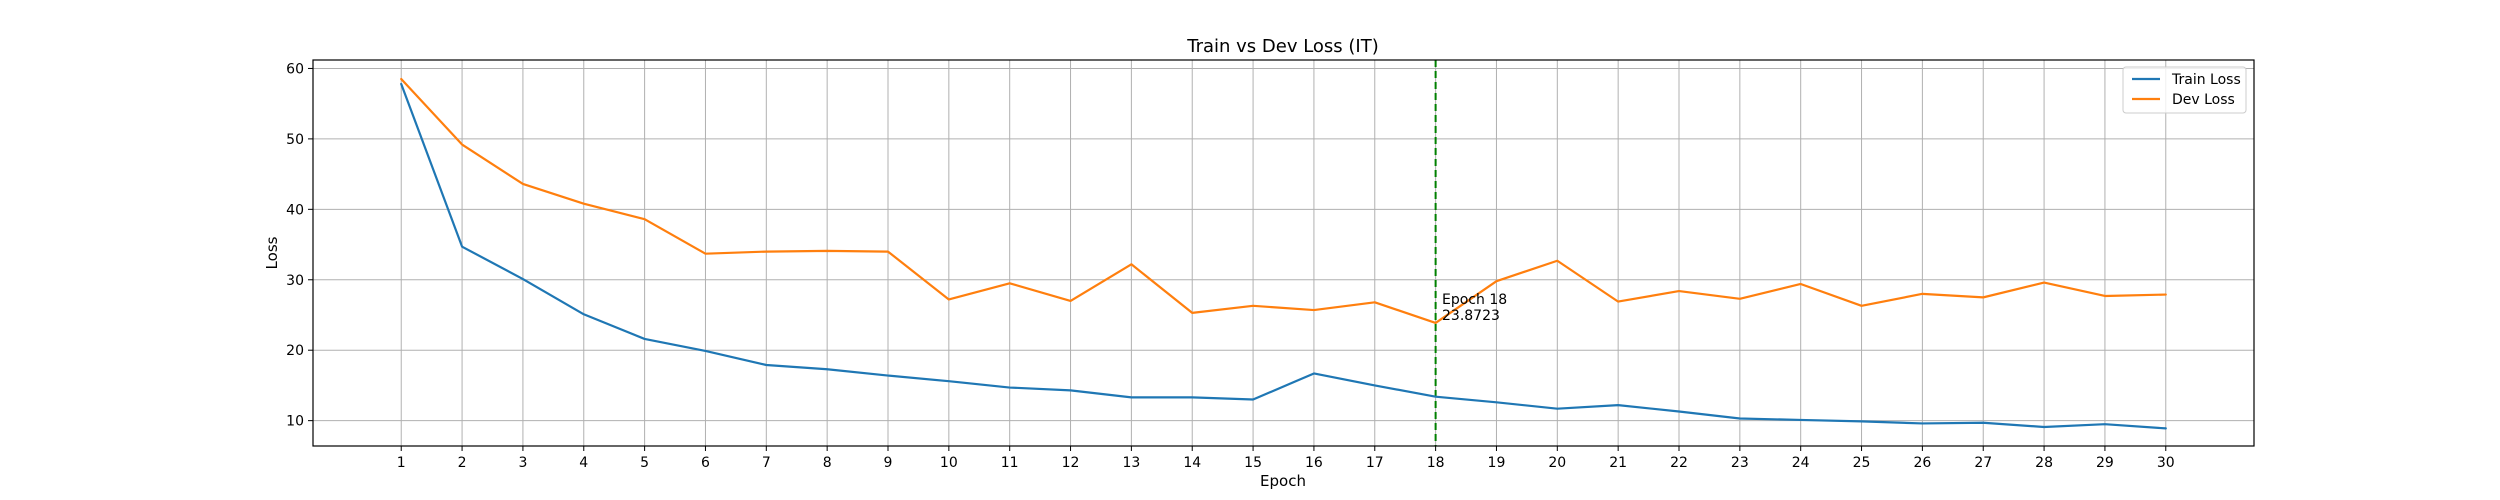 The image size is (2500, 500). I want to click on x-tick-label: 11, so click(1010, 463).